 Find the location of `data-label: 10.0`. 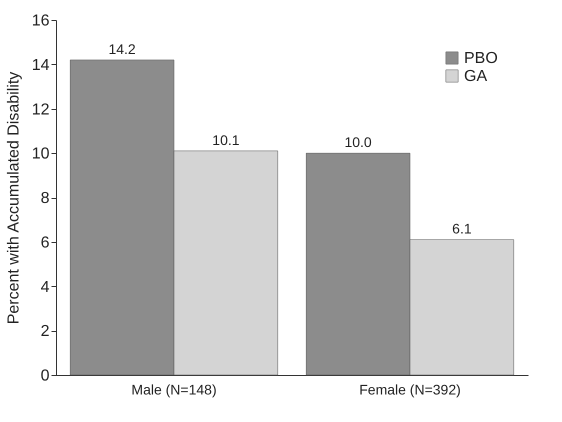

data-label: 10.0 is located at coordinates (358, 142).